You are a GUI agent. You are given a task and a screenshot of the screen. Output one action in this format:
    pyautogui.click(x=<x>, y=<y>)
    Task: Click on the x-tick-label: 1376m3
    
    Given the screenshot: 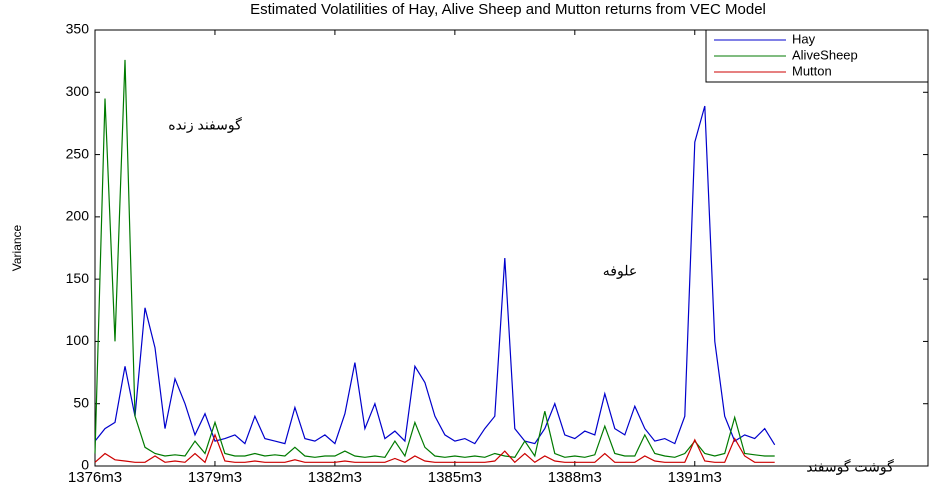 What is the action you would take?
    pyautogui.click(x=95, y=477)
    